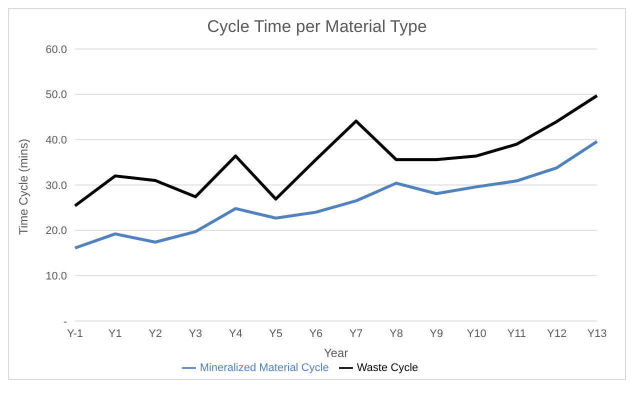 The image size is (634, 397). Describe the element at coordinates (597, 334) in the screenshot. I see `x-tick-label: Y13` at that location.